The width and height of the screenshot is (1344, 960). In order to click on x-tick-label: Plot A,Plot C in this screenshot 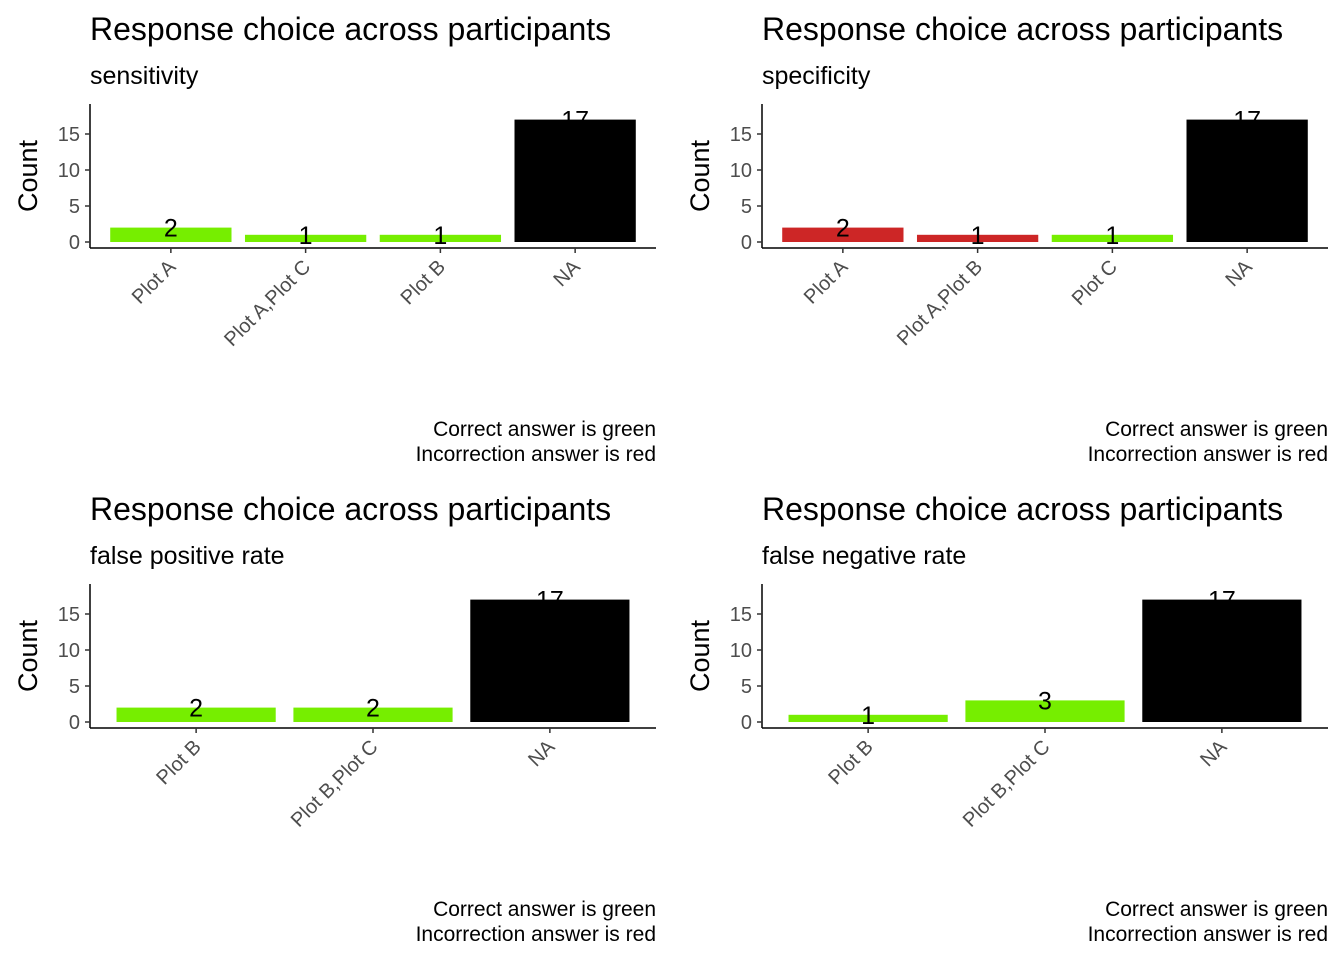, I will do `click(267, 303)`.